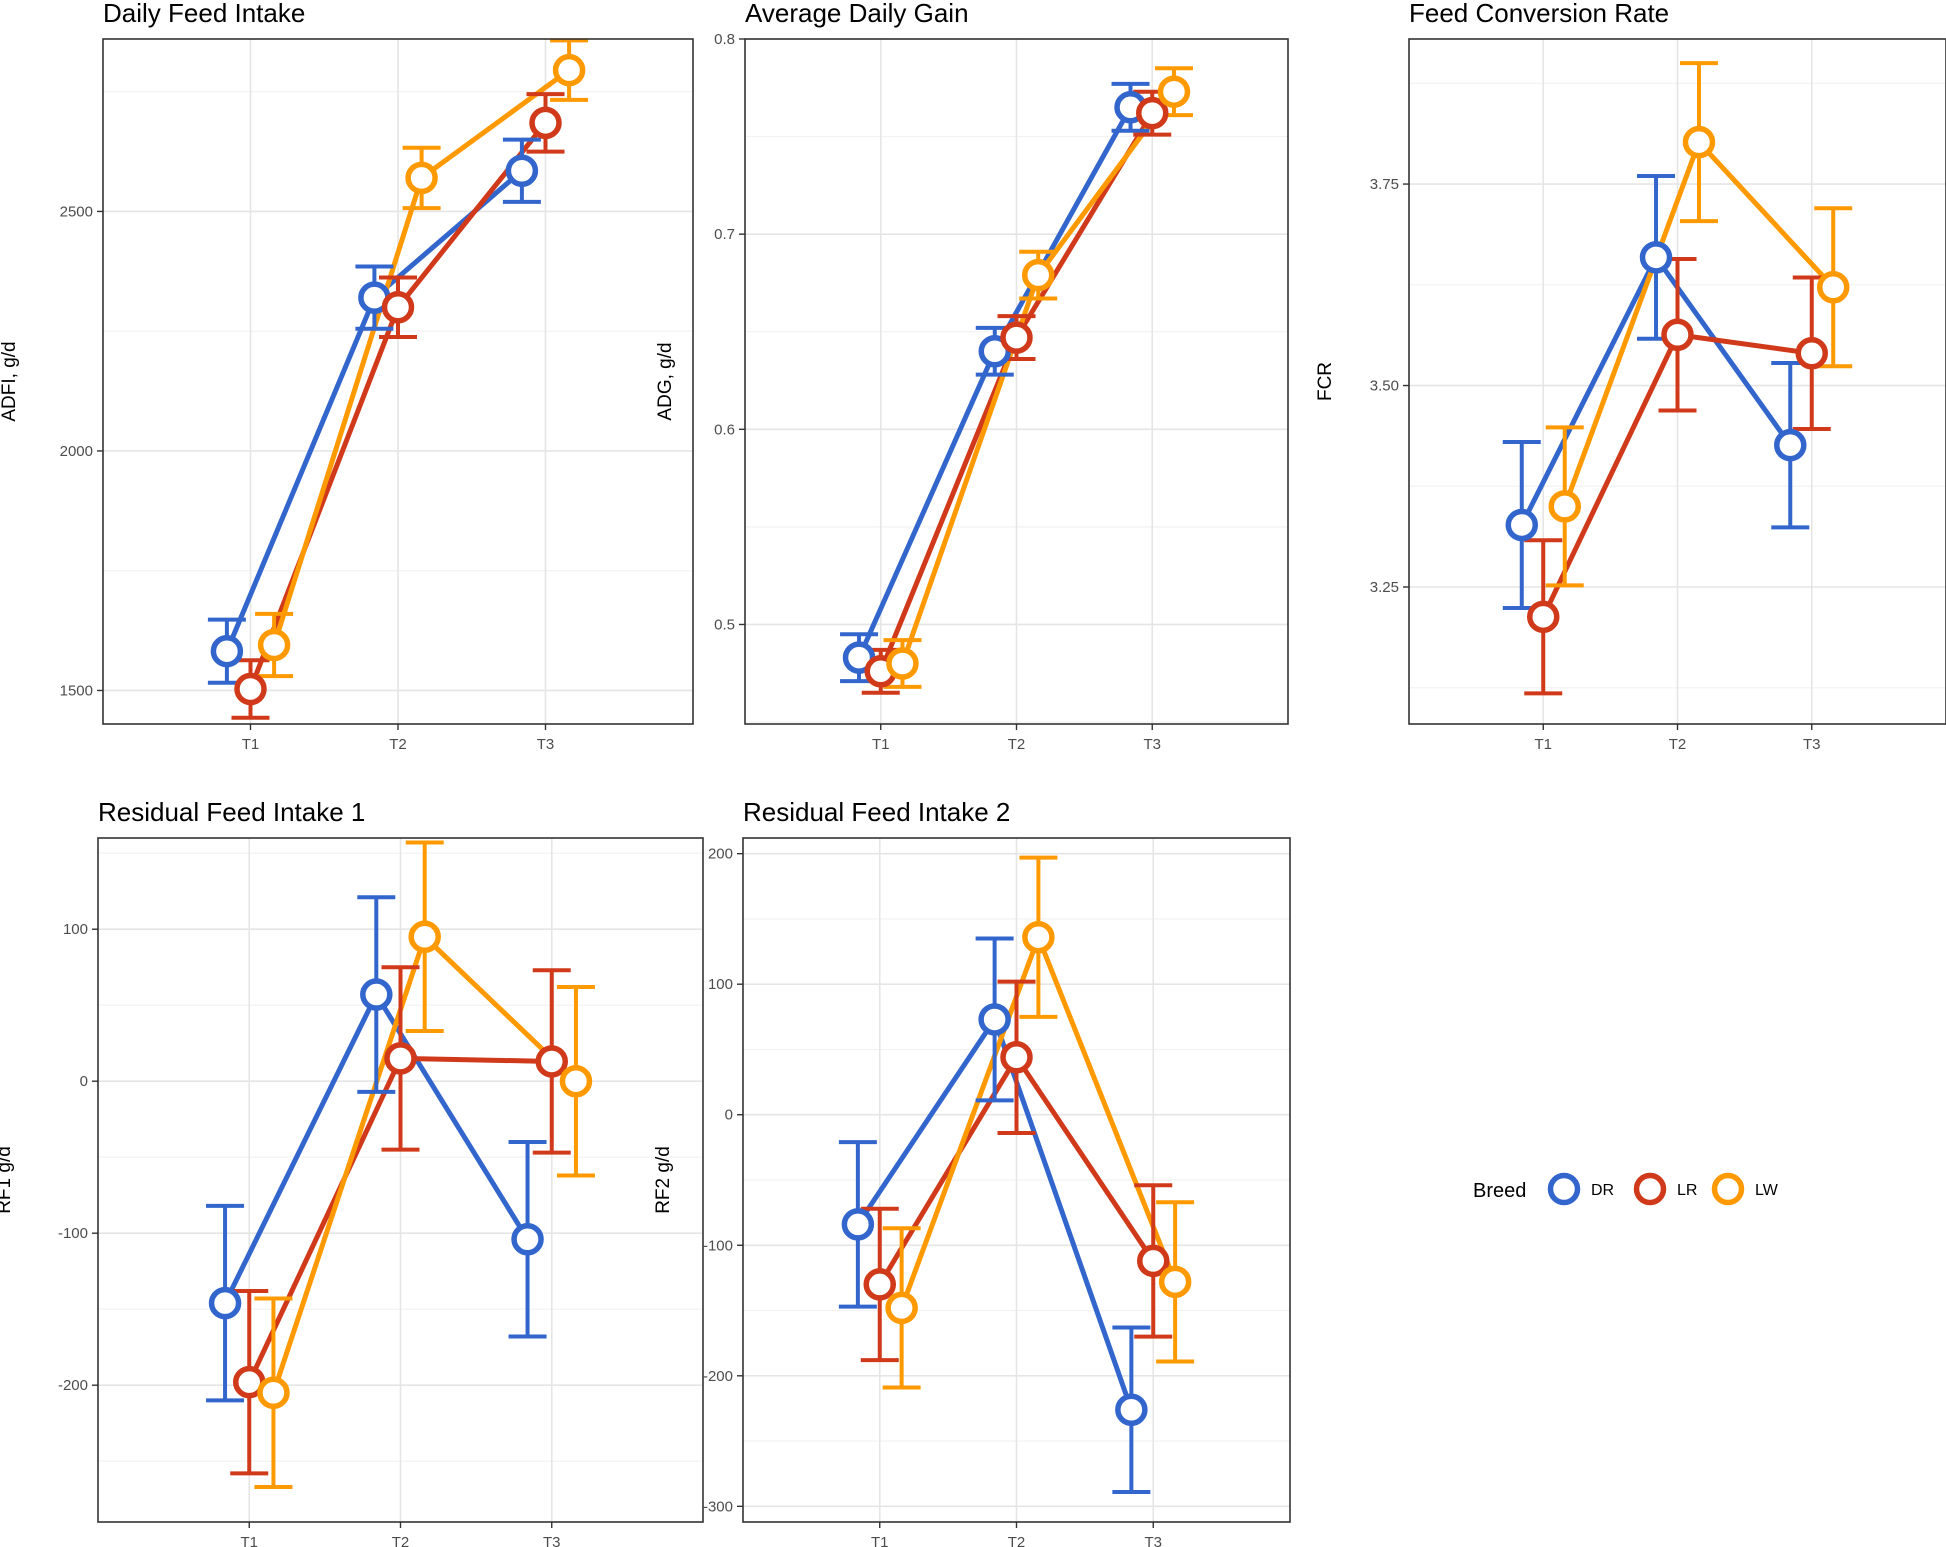 The height and width of the screenshot is (1547, 1946). I want to click on y-tick-label: 2000, so click(76, 451).